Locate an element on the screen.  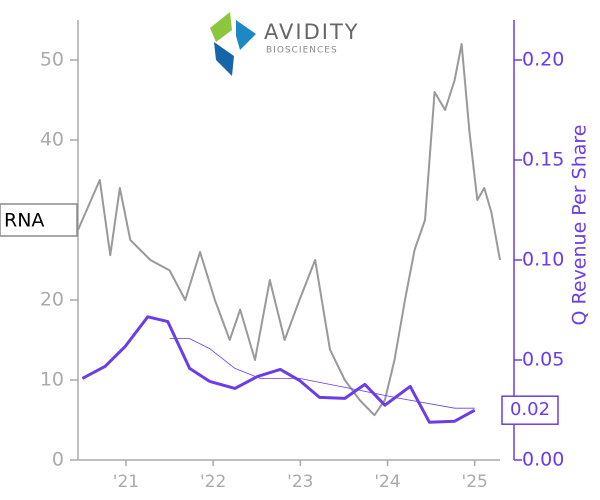
y2-tick-label: 0.00 is located at coordinates (543, 460).